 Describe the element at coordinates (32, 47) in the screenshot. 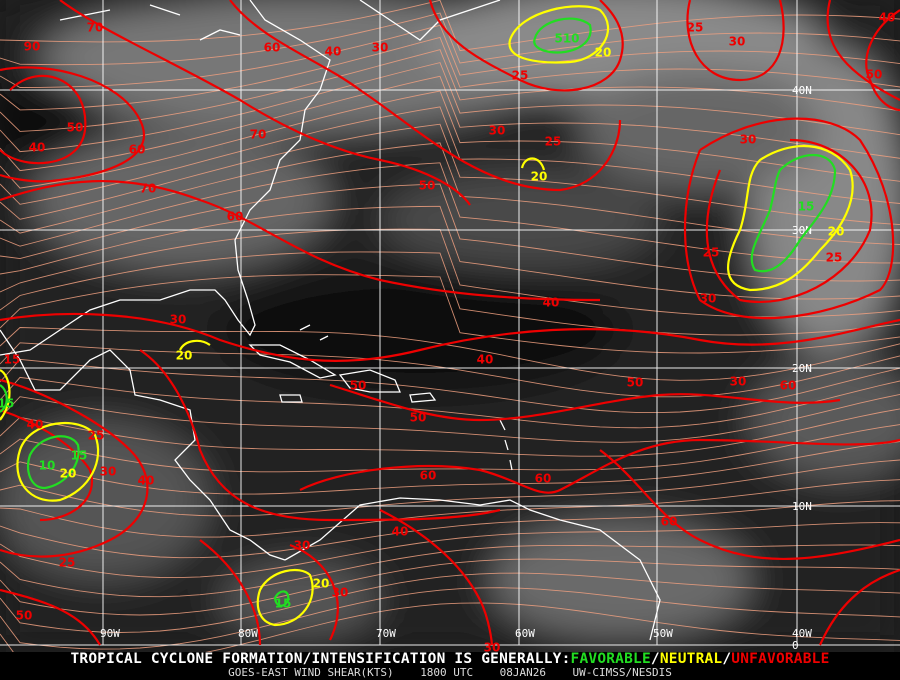

I see `unfavorable-contour-label: 90` at that location.